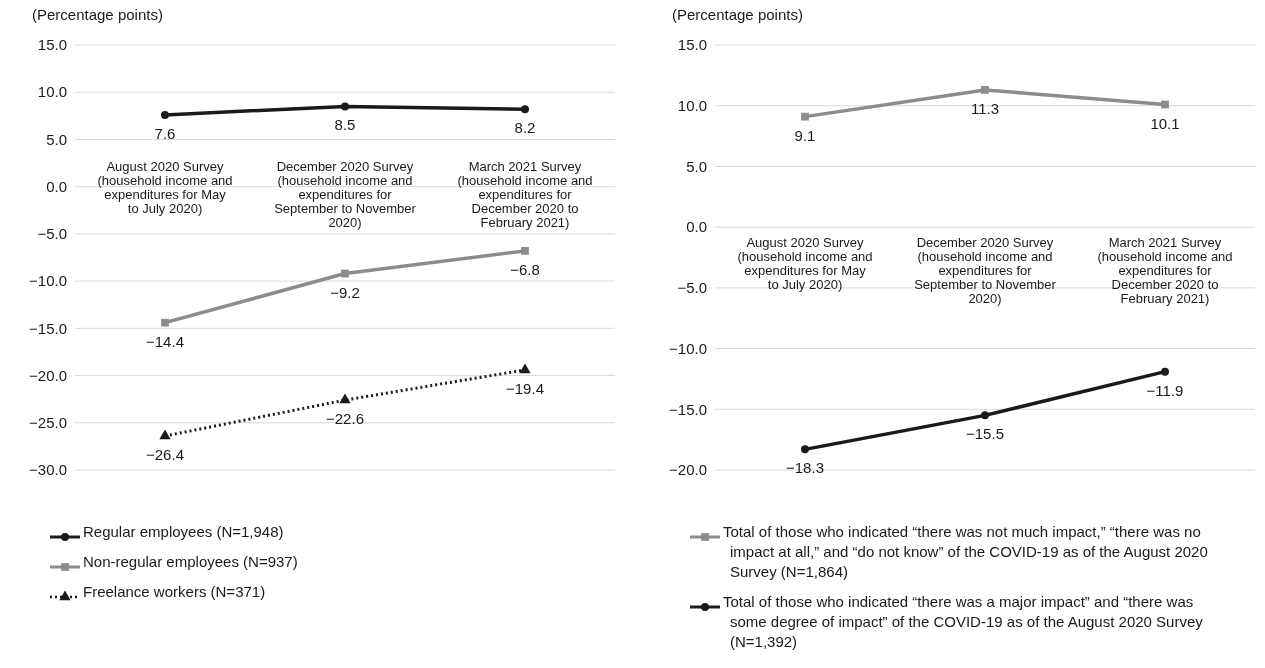  What do you see at coordinates (165, 133) in the screenshot?
I see `data-label: 7.6` at bounding box center [165, 133].